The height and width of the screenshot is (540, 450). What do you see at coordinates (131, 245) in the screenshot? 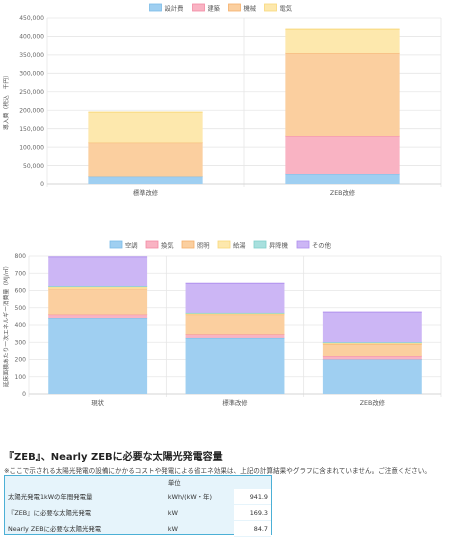
I see `legend-label: 空調` at bounding box center [131, 245].